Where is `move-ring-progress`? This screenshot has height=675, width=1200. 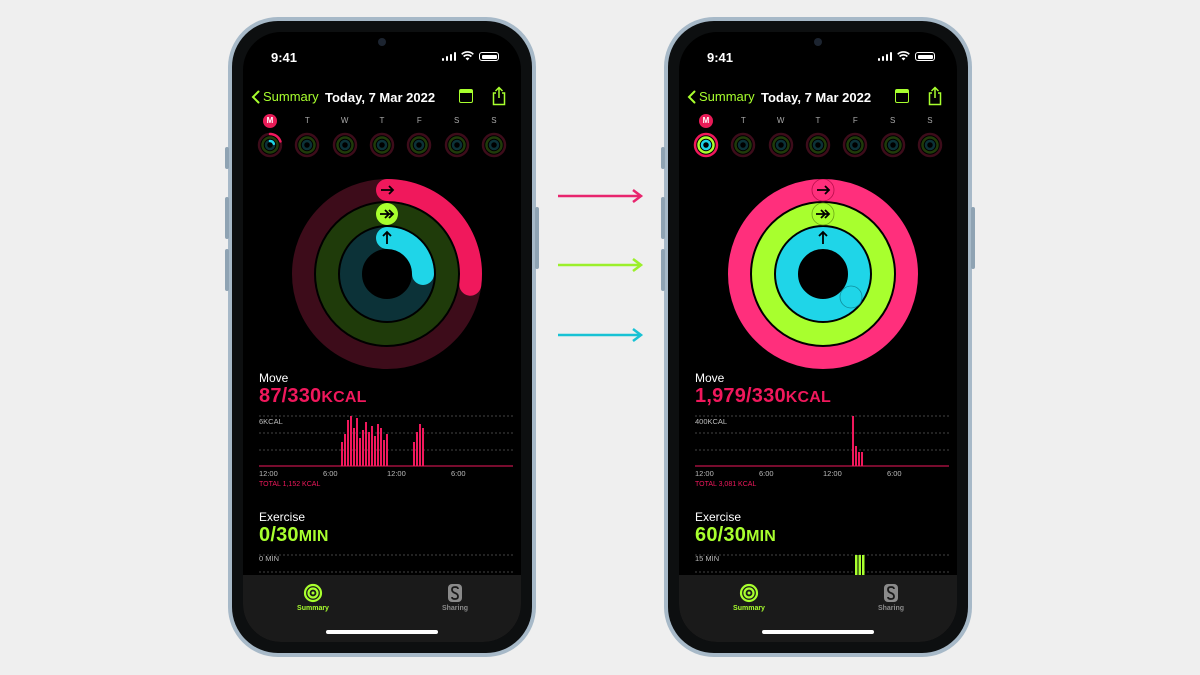 move-ring-progress is located at coordinates (429, 237).